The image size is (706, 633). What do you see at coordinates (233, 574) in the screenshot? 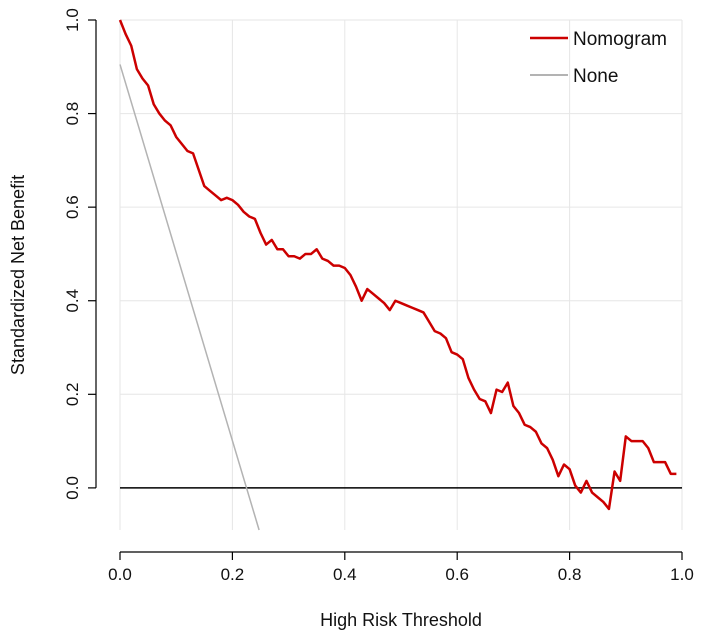
I see `x-tick-label-1: 0.2` at bounding box center [233, 574].